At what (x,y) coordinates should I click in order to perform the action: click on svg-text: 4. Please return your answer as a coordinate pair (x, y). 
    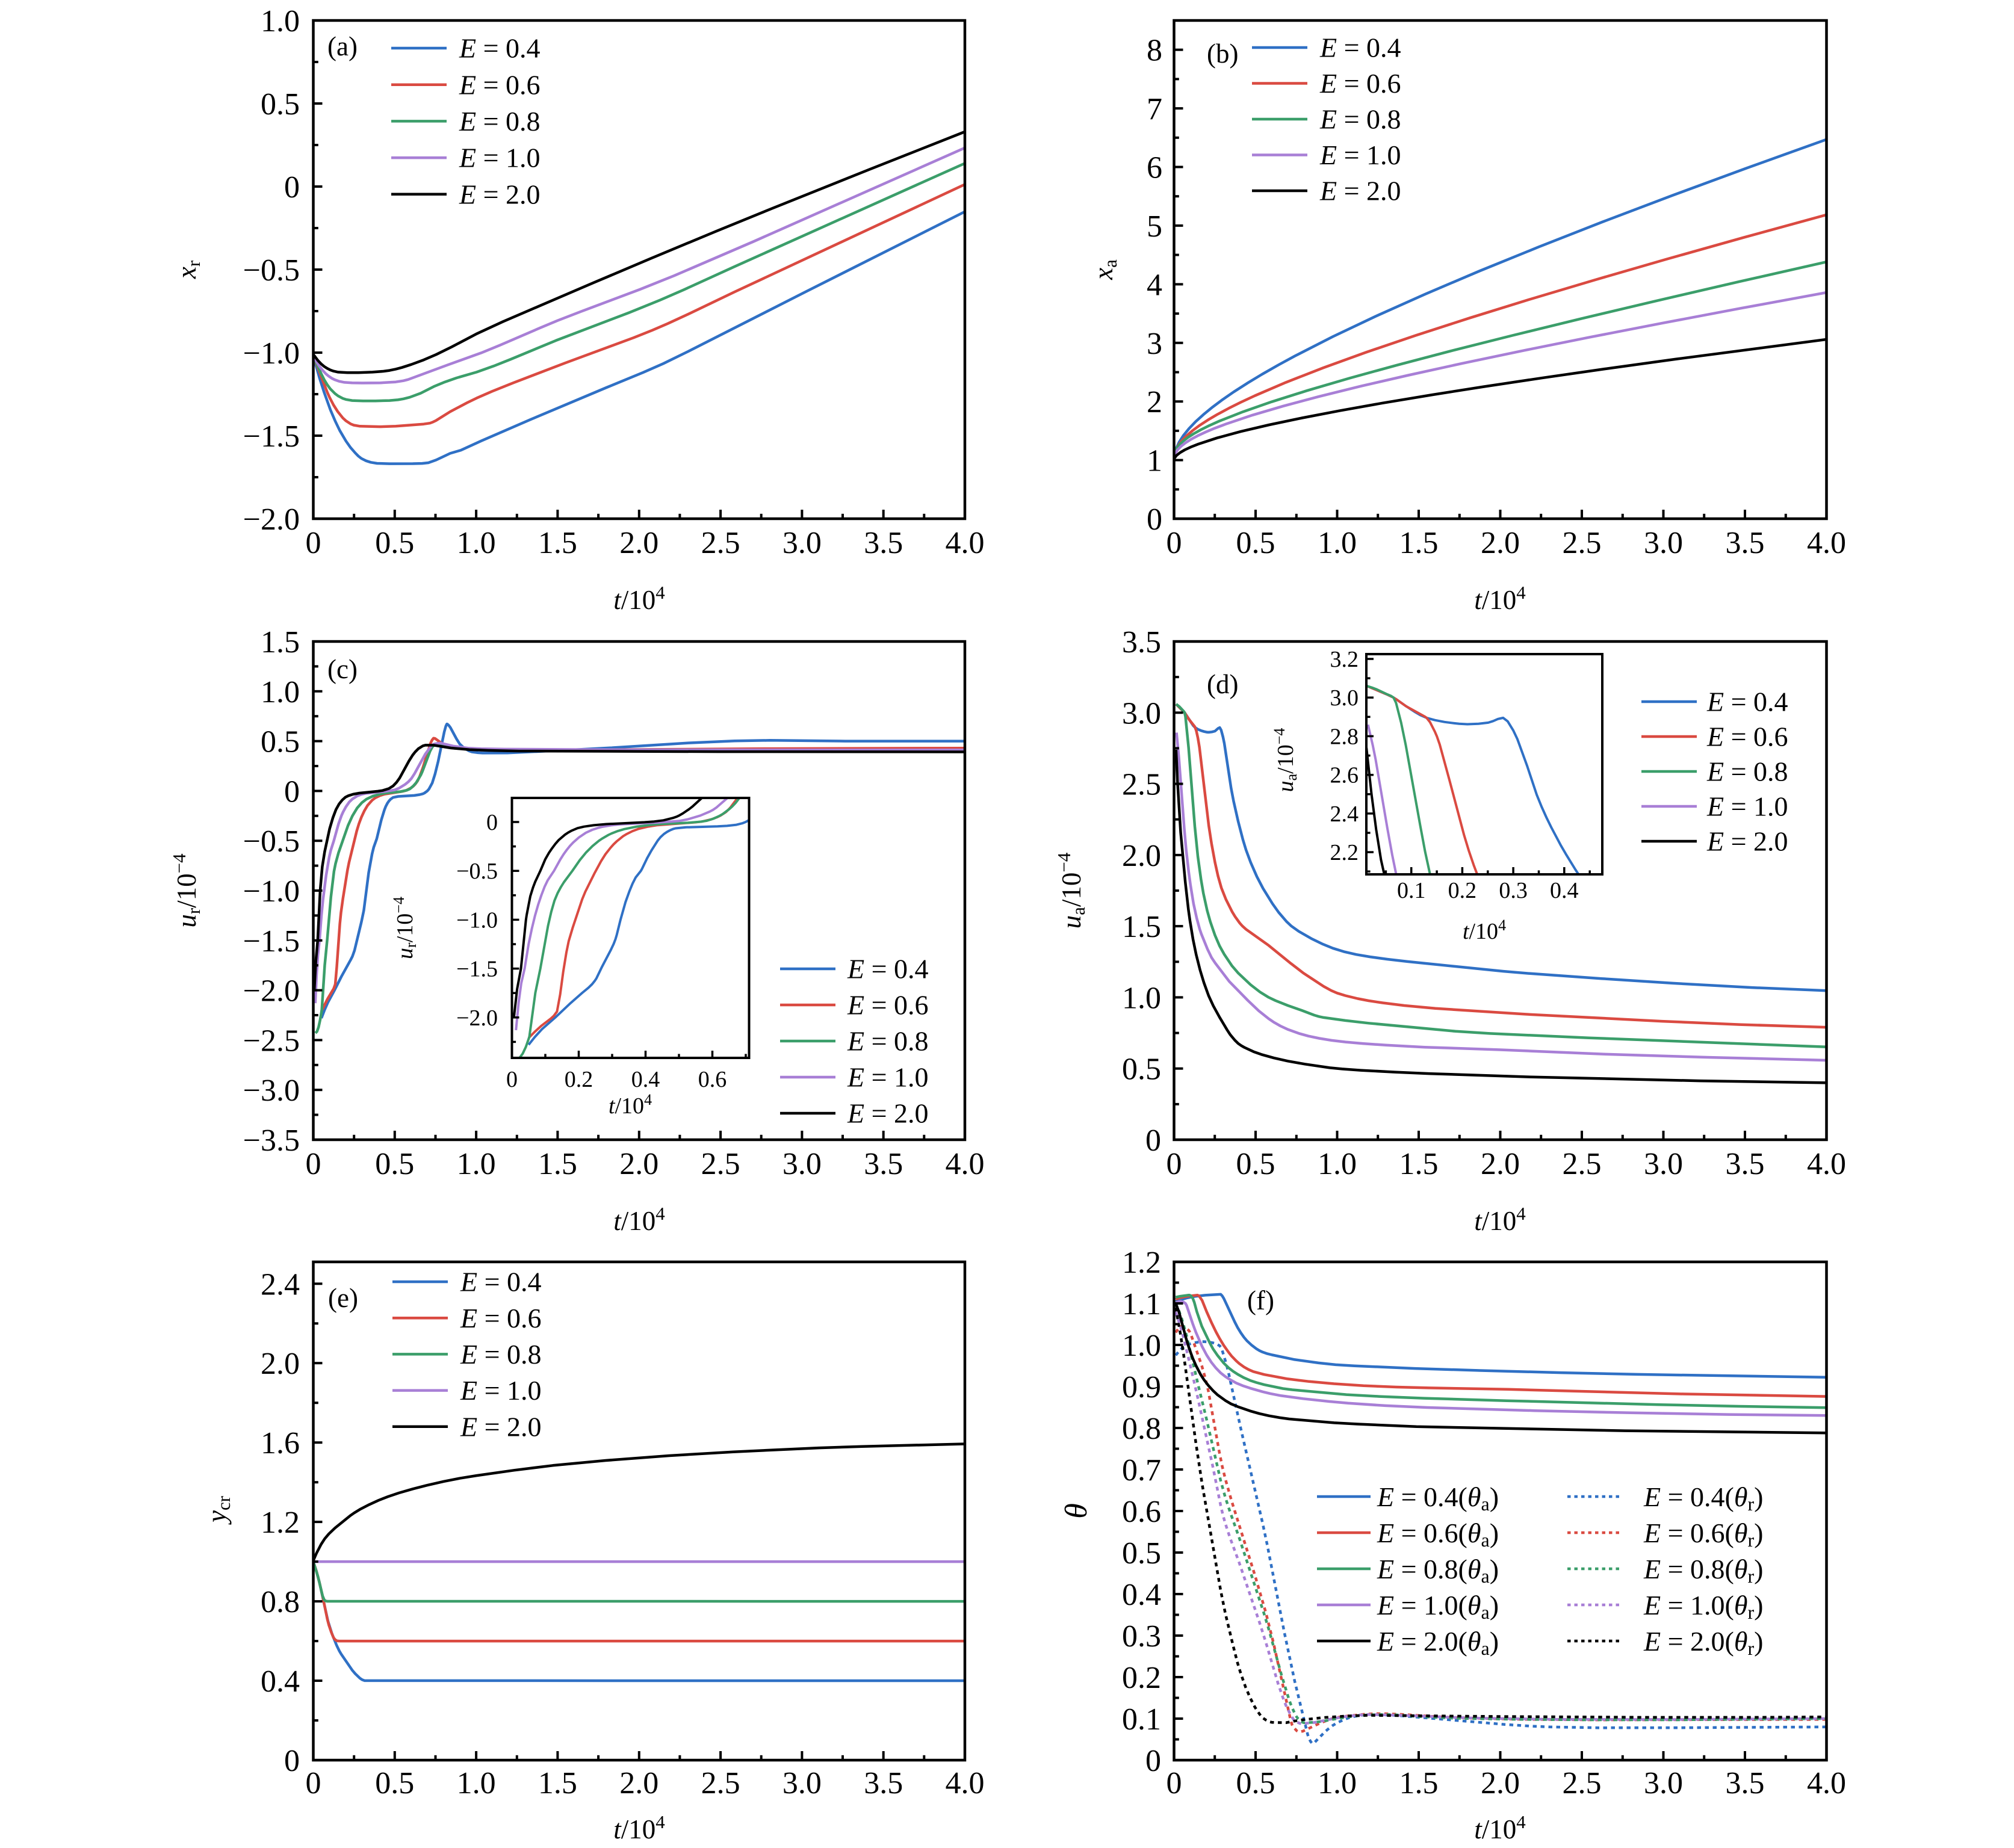
    Looking at the image, I should click on (1154, 285).